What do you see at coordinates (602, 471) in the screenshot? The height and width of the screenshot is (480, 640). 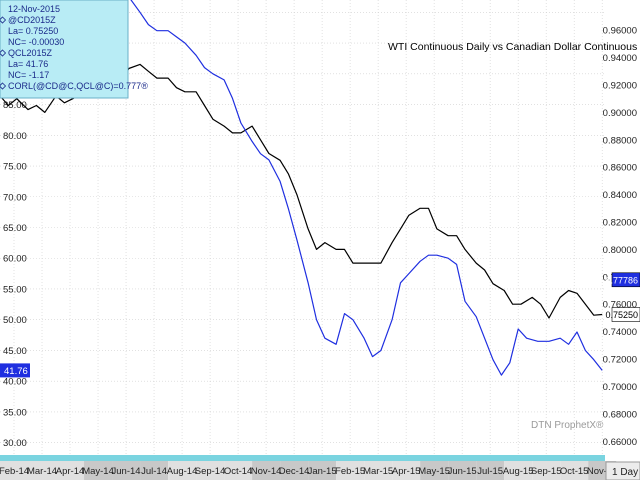 I see `x-tick-label: Nov-15` at bounding box center [602, 471].